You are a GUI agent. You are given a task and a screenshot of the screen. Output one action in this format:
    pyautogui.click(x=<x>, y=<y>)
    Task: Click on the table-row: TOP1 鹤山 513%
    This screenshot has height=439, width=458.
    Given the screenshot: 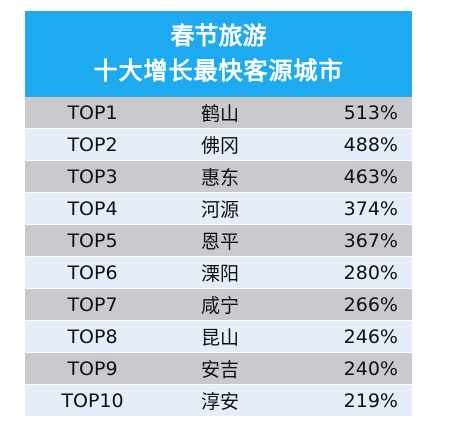 What is the action you would take?
    pyautogui.click(x=218, y=113)
    